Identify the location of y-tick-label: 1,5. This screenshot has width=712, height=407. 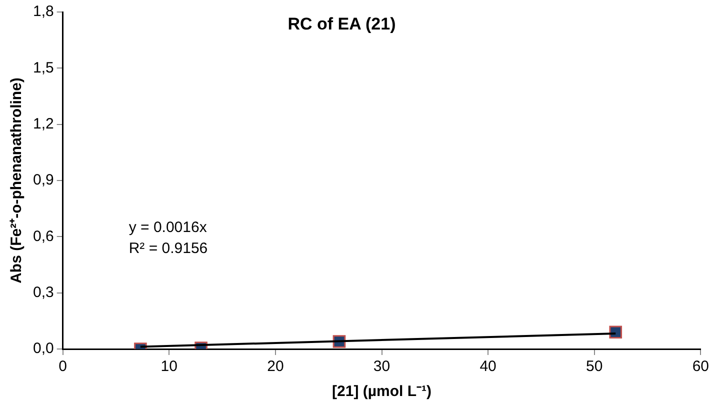
(43, 67).